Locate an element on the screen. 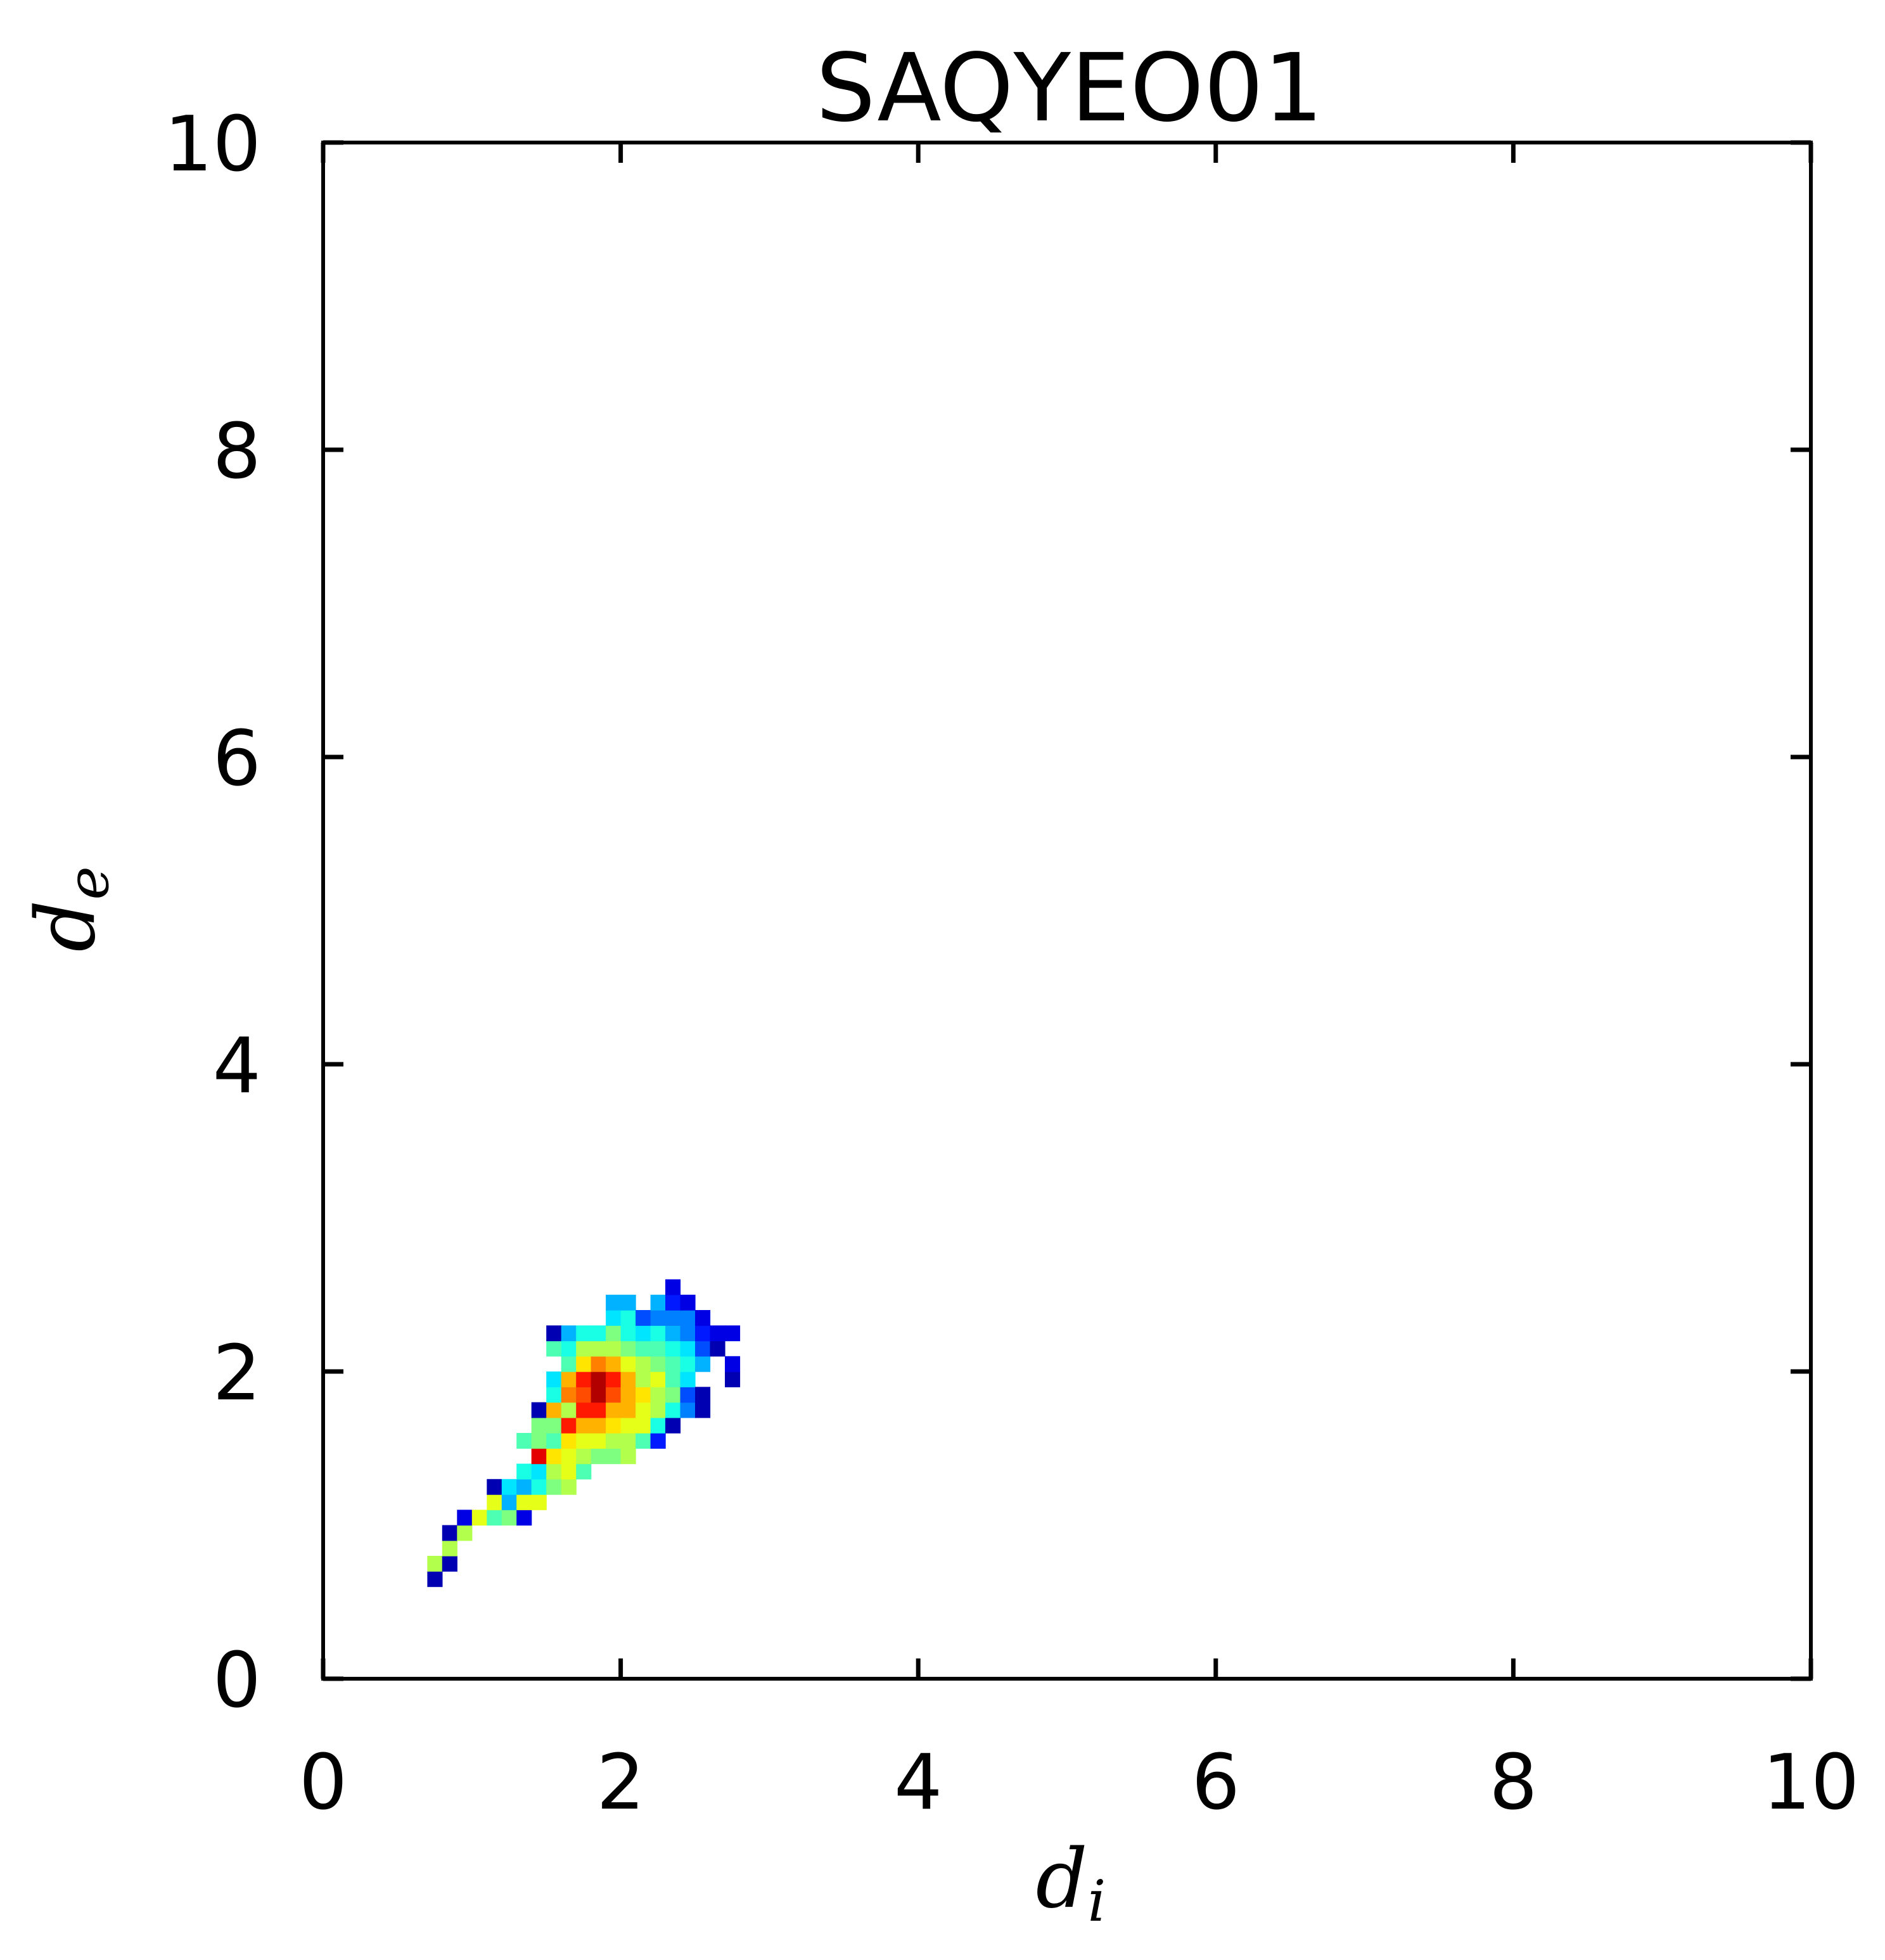 The image size is (1885, 1960). y-tick-label: 4 is located at coordinates (237, 1066).